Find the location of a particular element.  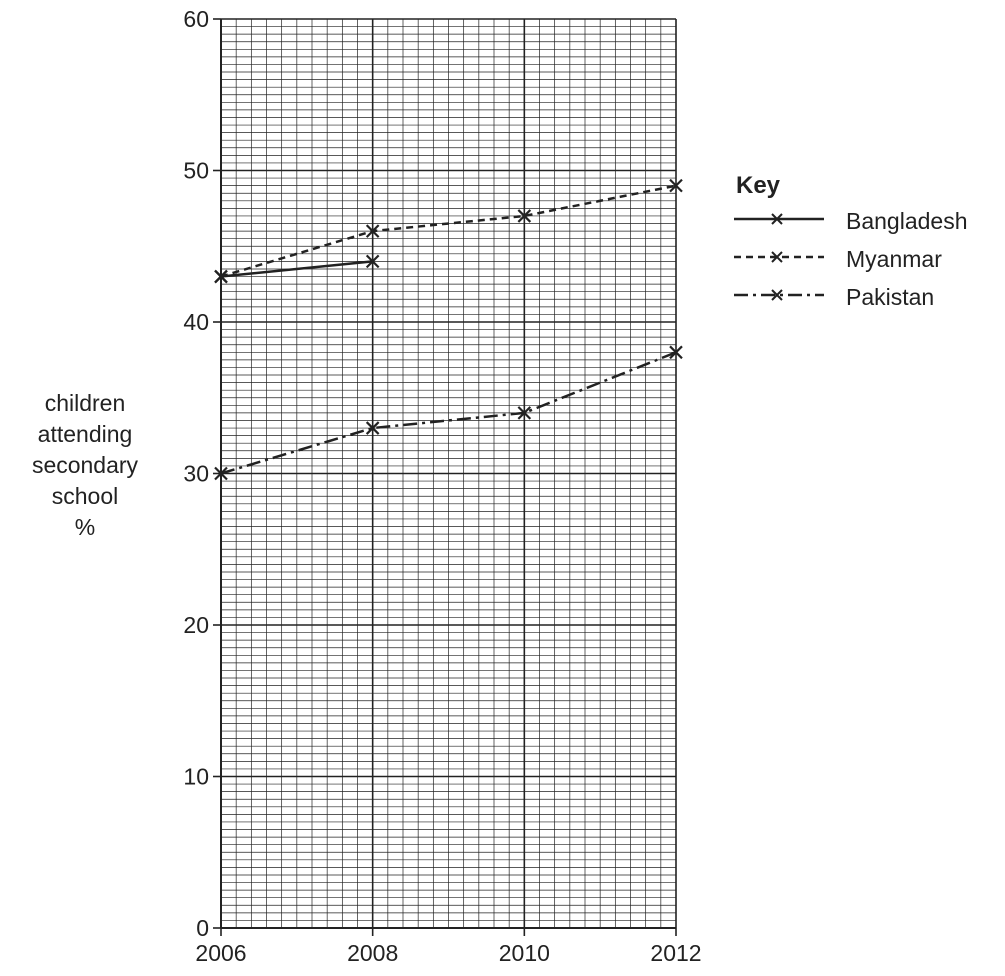

y-tick-label: 10 is located at coordinates (196, 777).